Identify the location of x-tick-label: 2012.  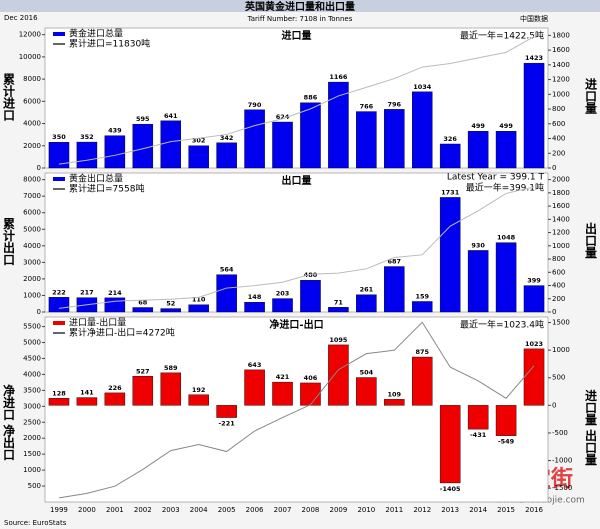
(422, 510).